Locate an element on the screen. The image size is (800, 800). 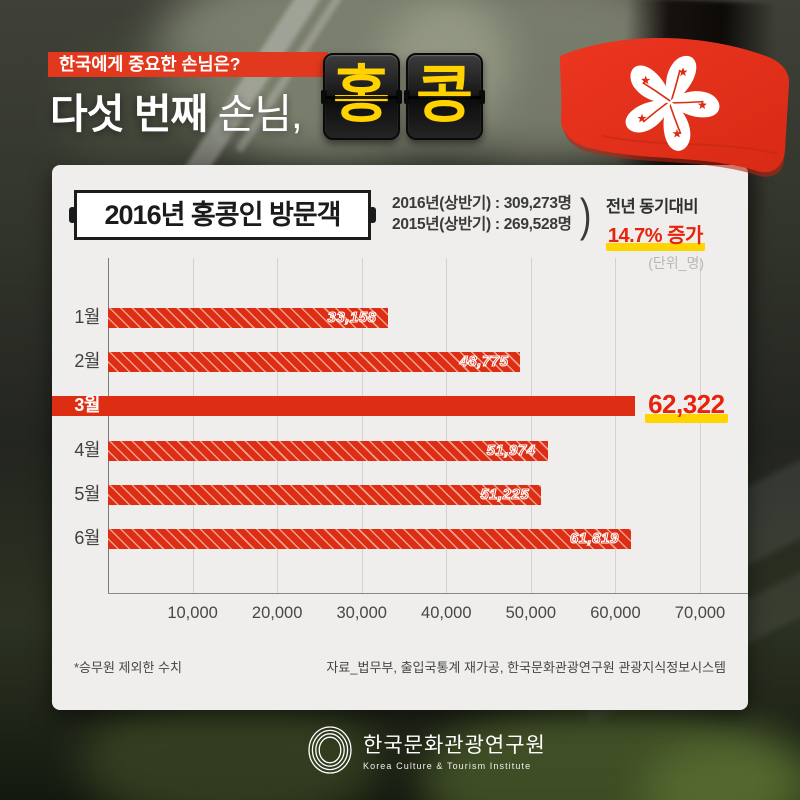
x-tick-label: 70,000 is located at coordinates (700, 613).